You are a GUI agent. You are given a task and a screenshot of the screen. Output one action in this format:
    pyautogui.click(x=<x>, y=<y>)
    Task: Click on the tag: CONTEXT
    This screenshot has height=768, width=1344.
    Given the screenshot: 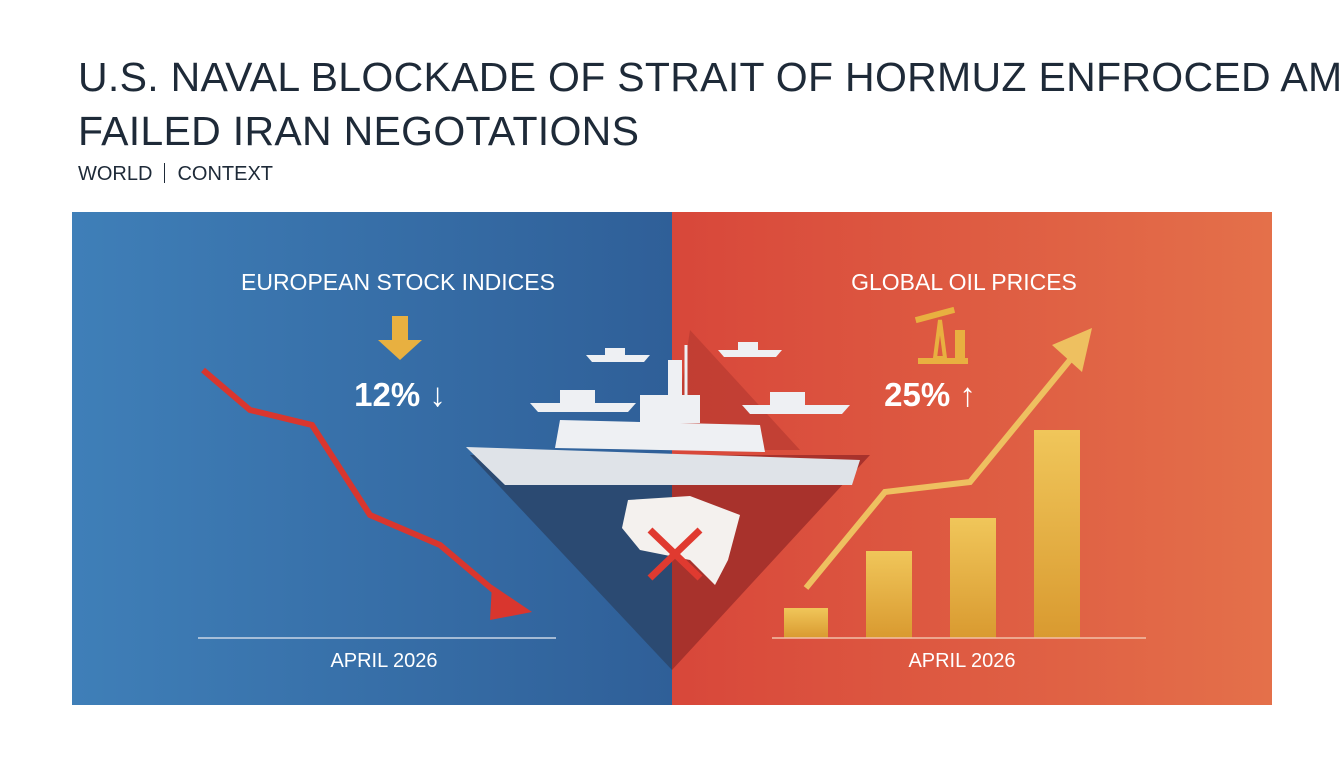 What is the action you would take?
    pyautogui.click(x=225, y=174)
    